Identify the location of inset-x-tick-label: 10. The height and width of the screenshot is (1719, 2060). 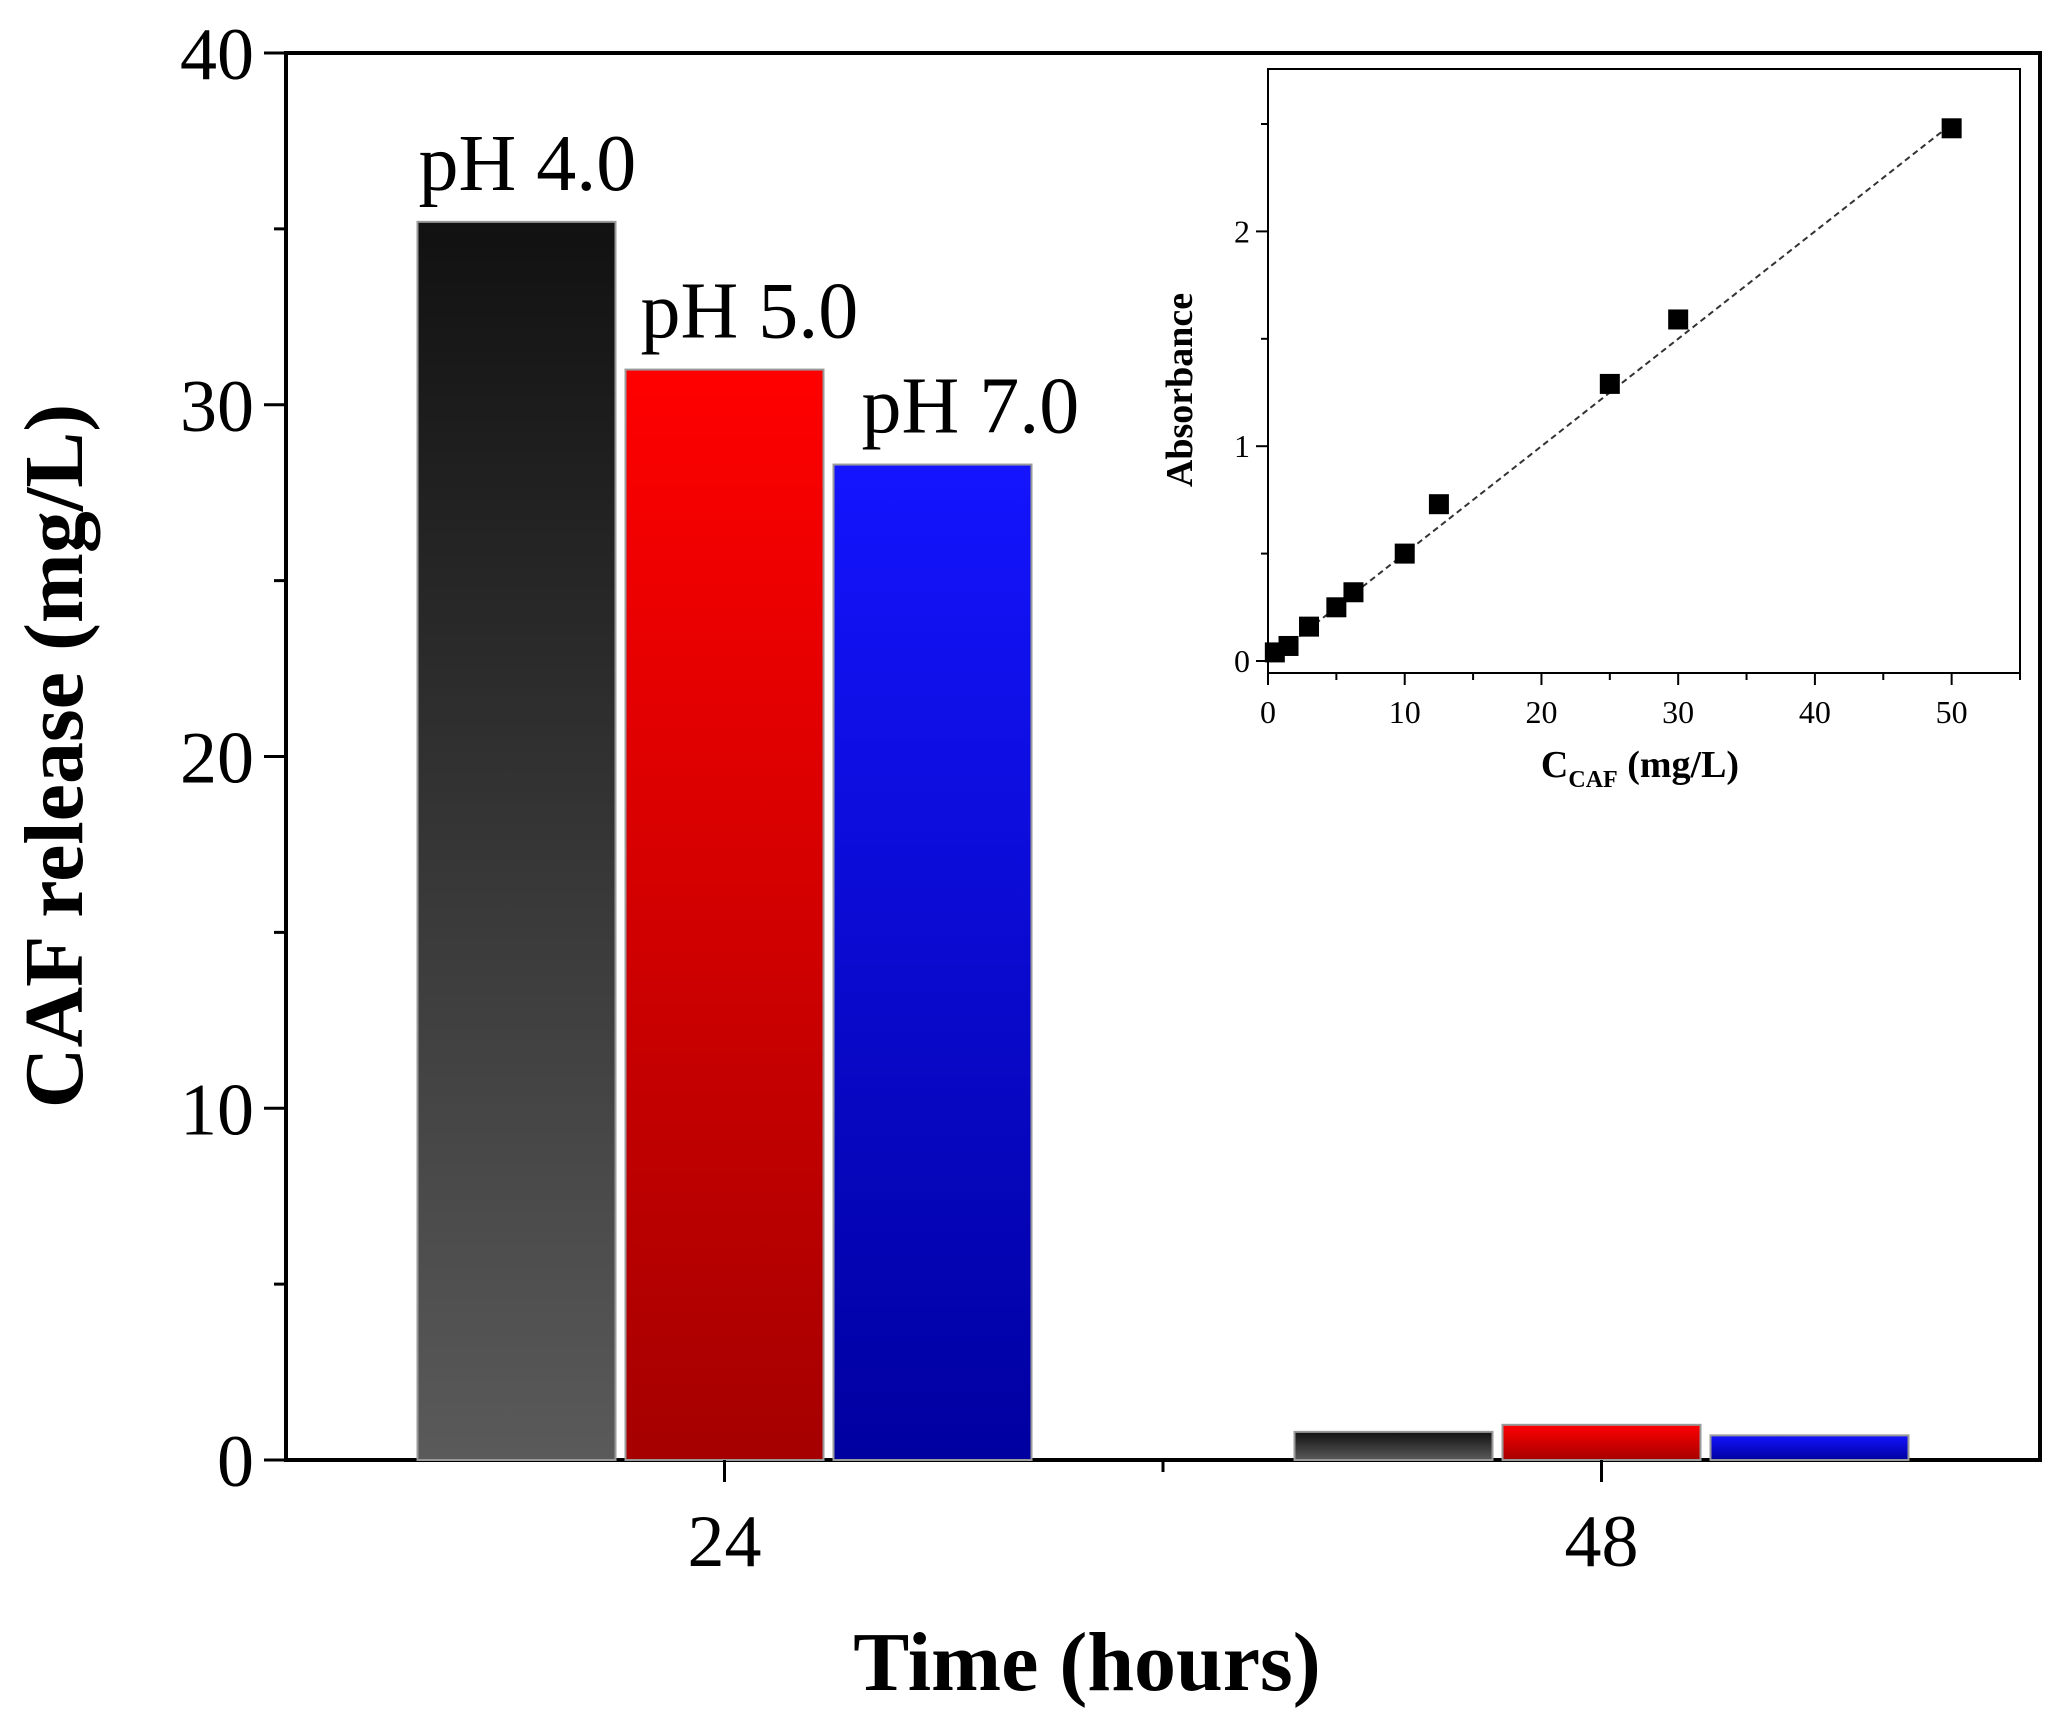
(1405, 712).